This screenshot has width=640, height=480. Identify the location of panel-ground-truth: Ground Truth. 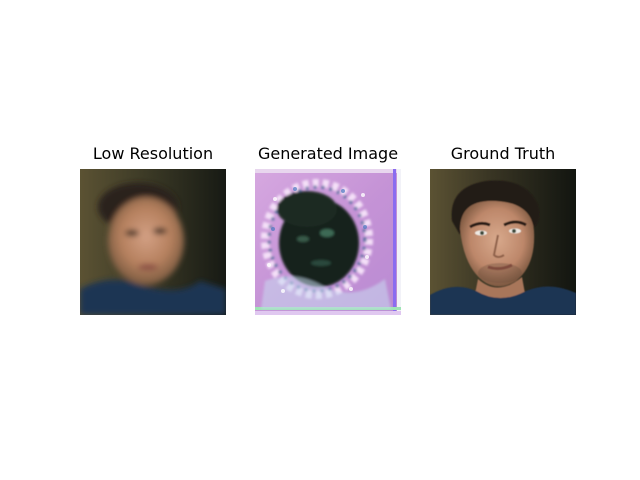
(503, 229).